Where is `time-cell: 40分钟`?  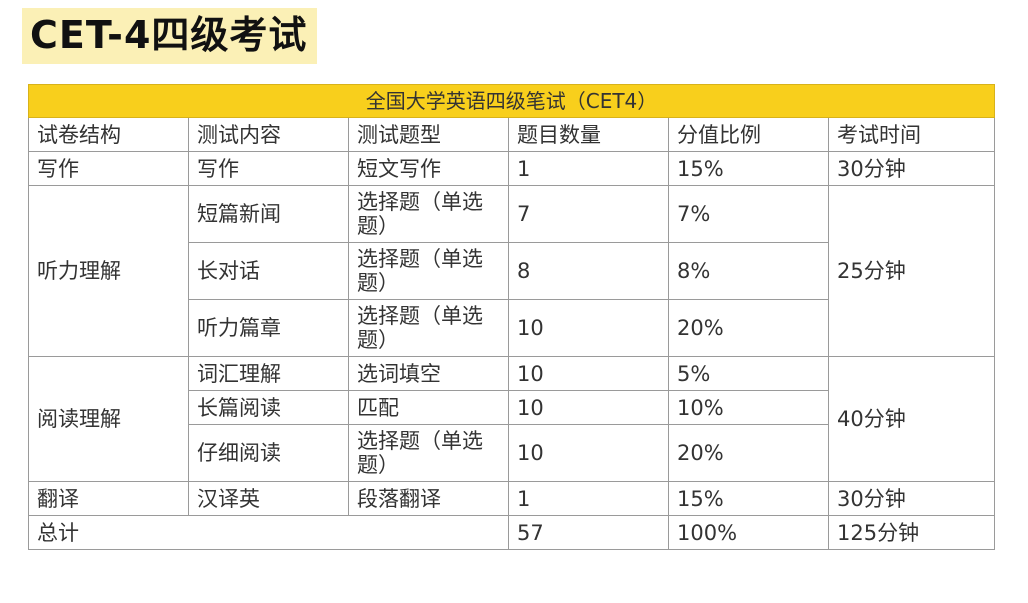 time-cell: 40分钟 is located at coordinates (911, 419).